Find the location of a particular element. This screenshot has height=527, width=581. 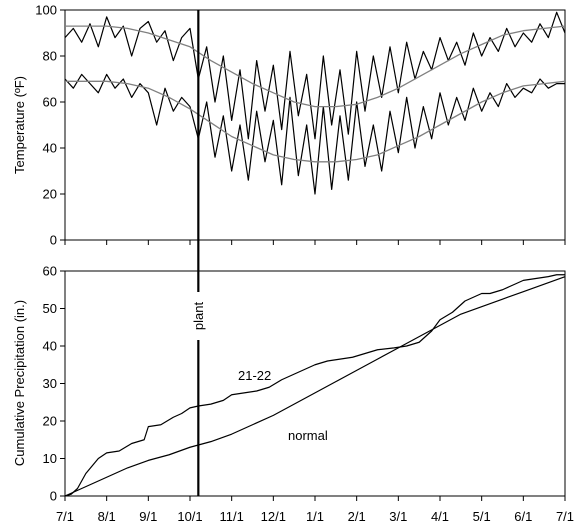

series-label-normal: normal is located at coordinates (308, 435).